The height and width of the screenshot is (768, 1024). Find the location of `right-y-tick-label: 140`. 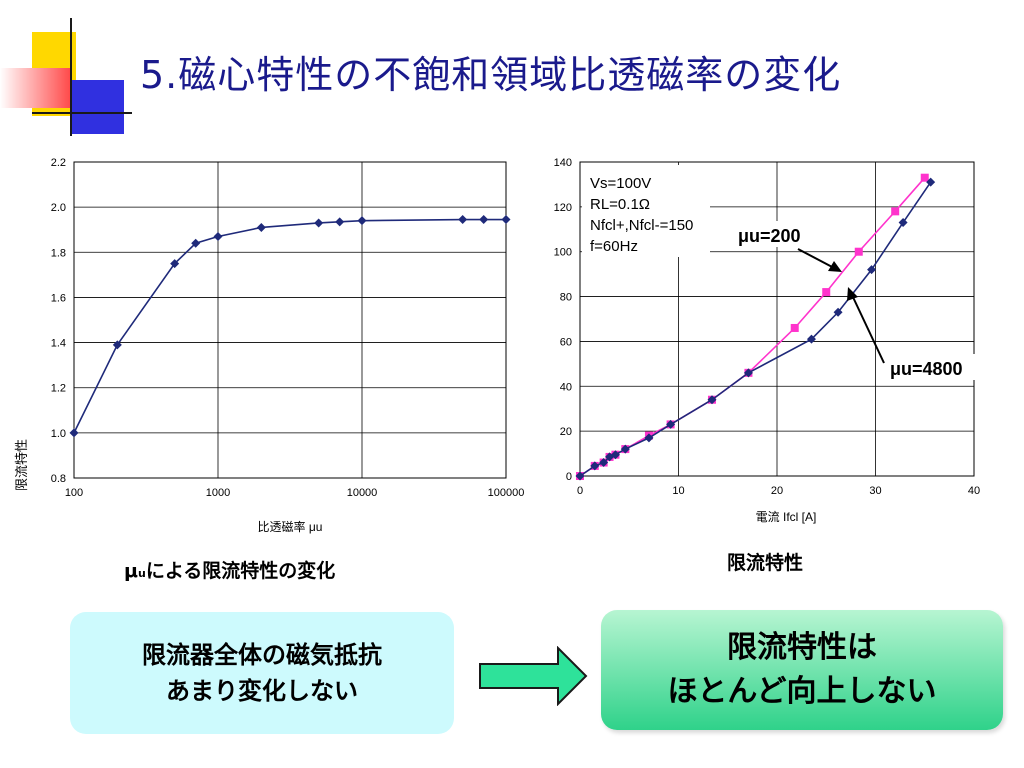

right-y-tick-label: 140 is located at coordinates (563, 163).